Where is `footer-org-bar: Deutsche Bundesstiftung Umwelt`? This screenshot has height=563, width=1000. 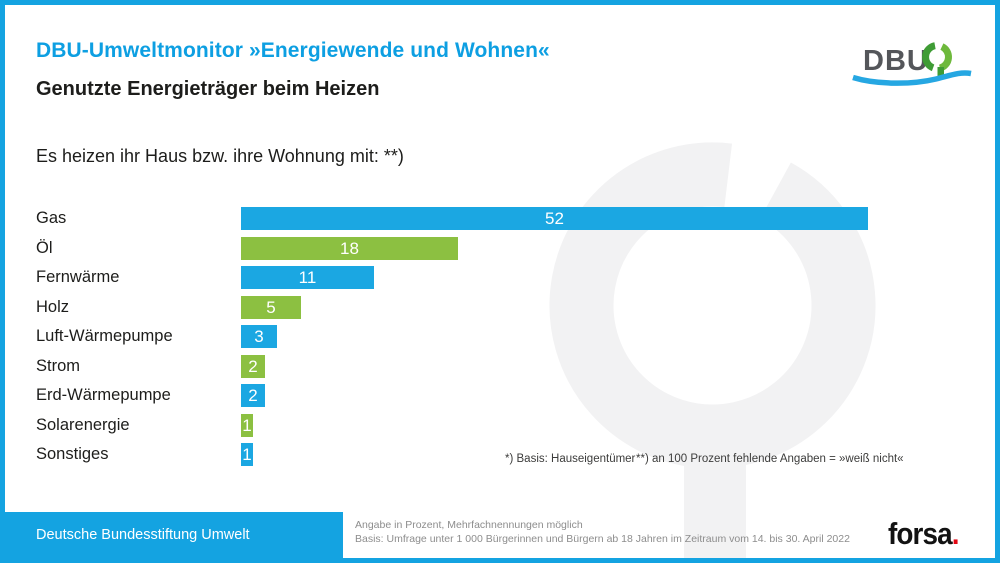 footer-org-bar: Deutsche Bundesstiftung Umwelt is located at coordinates (171, 535).